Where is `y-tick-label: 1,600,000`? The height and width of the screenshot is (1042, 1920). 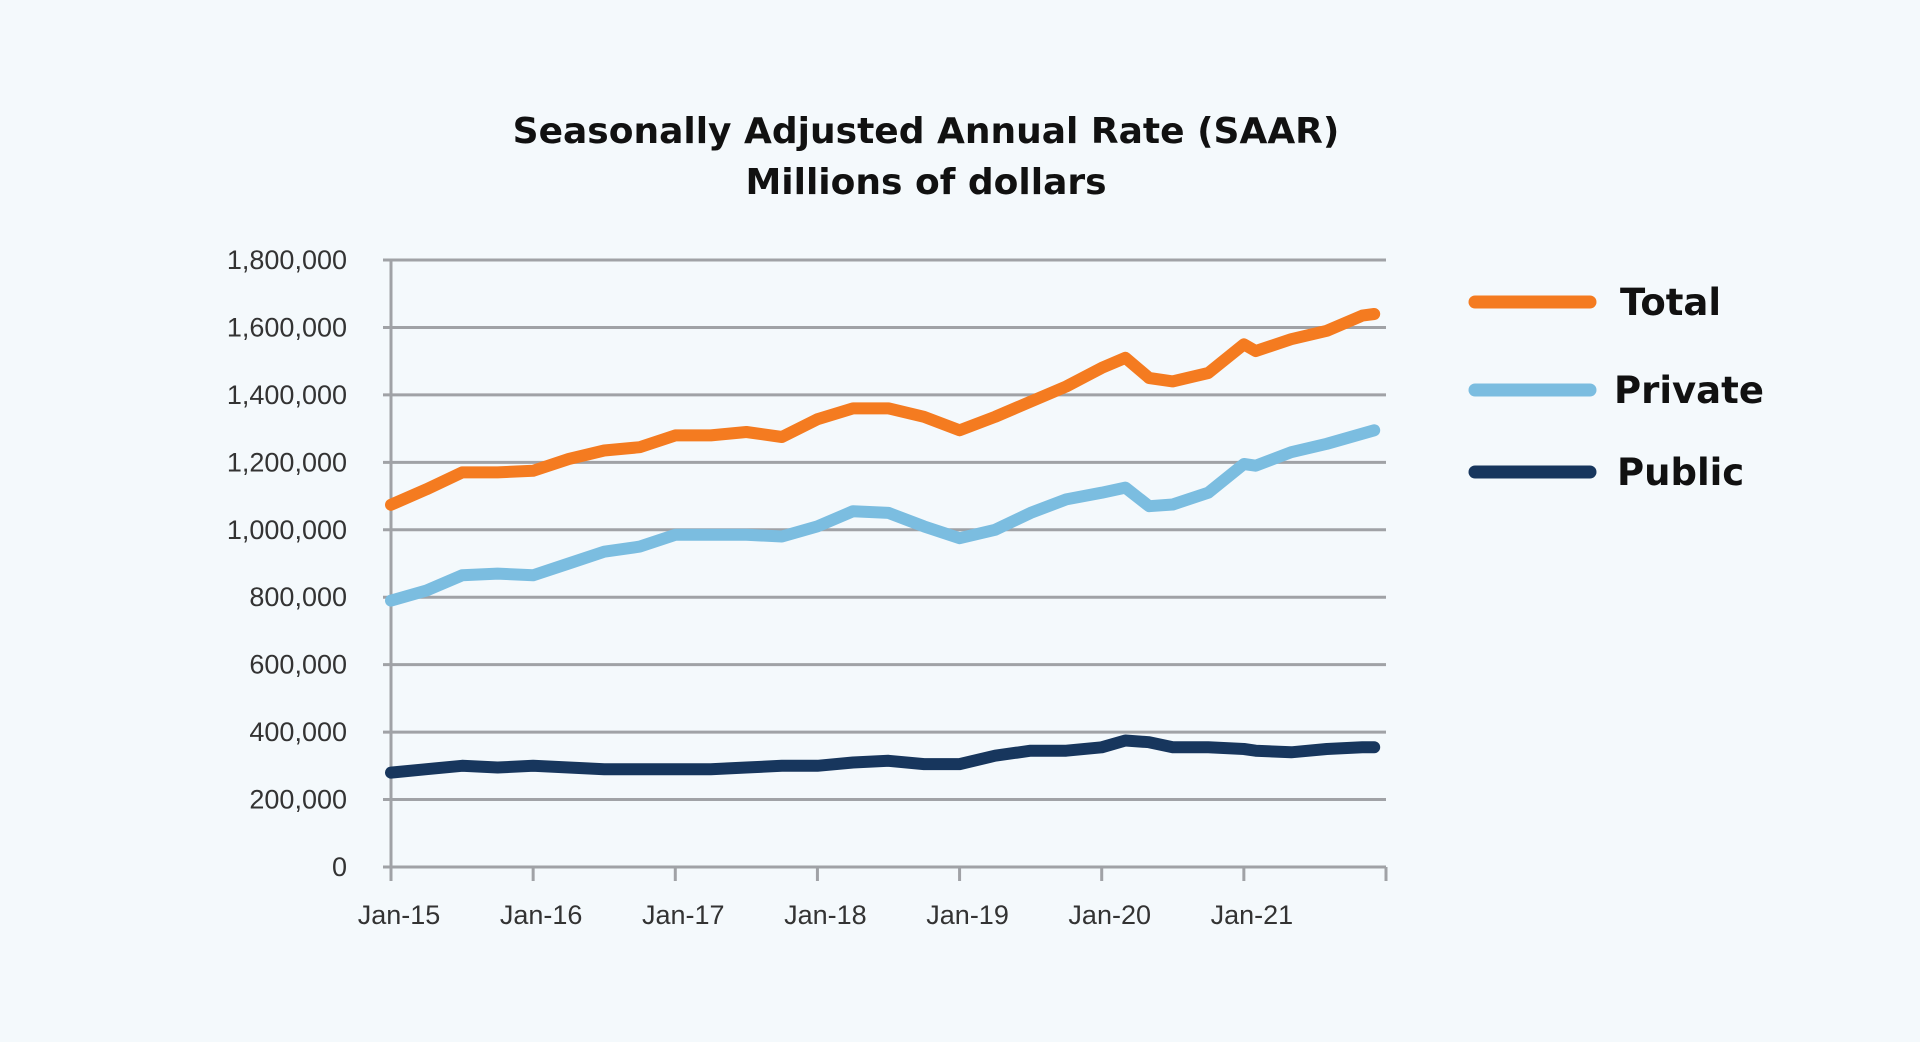
y-tick-label: 1,600,000 is located at coordinates (287, 327).